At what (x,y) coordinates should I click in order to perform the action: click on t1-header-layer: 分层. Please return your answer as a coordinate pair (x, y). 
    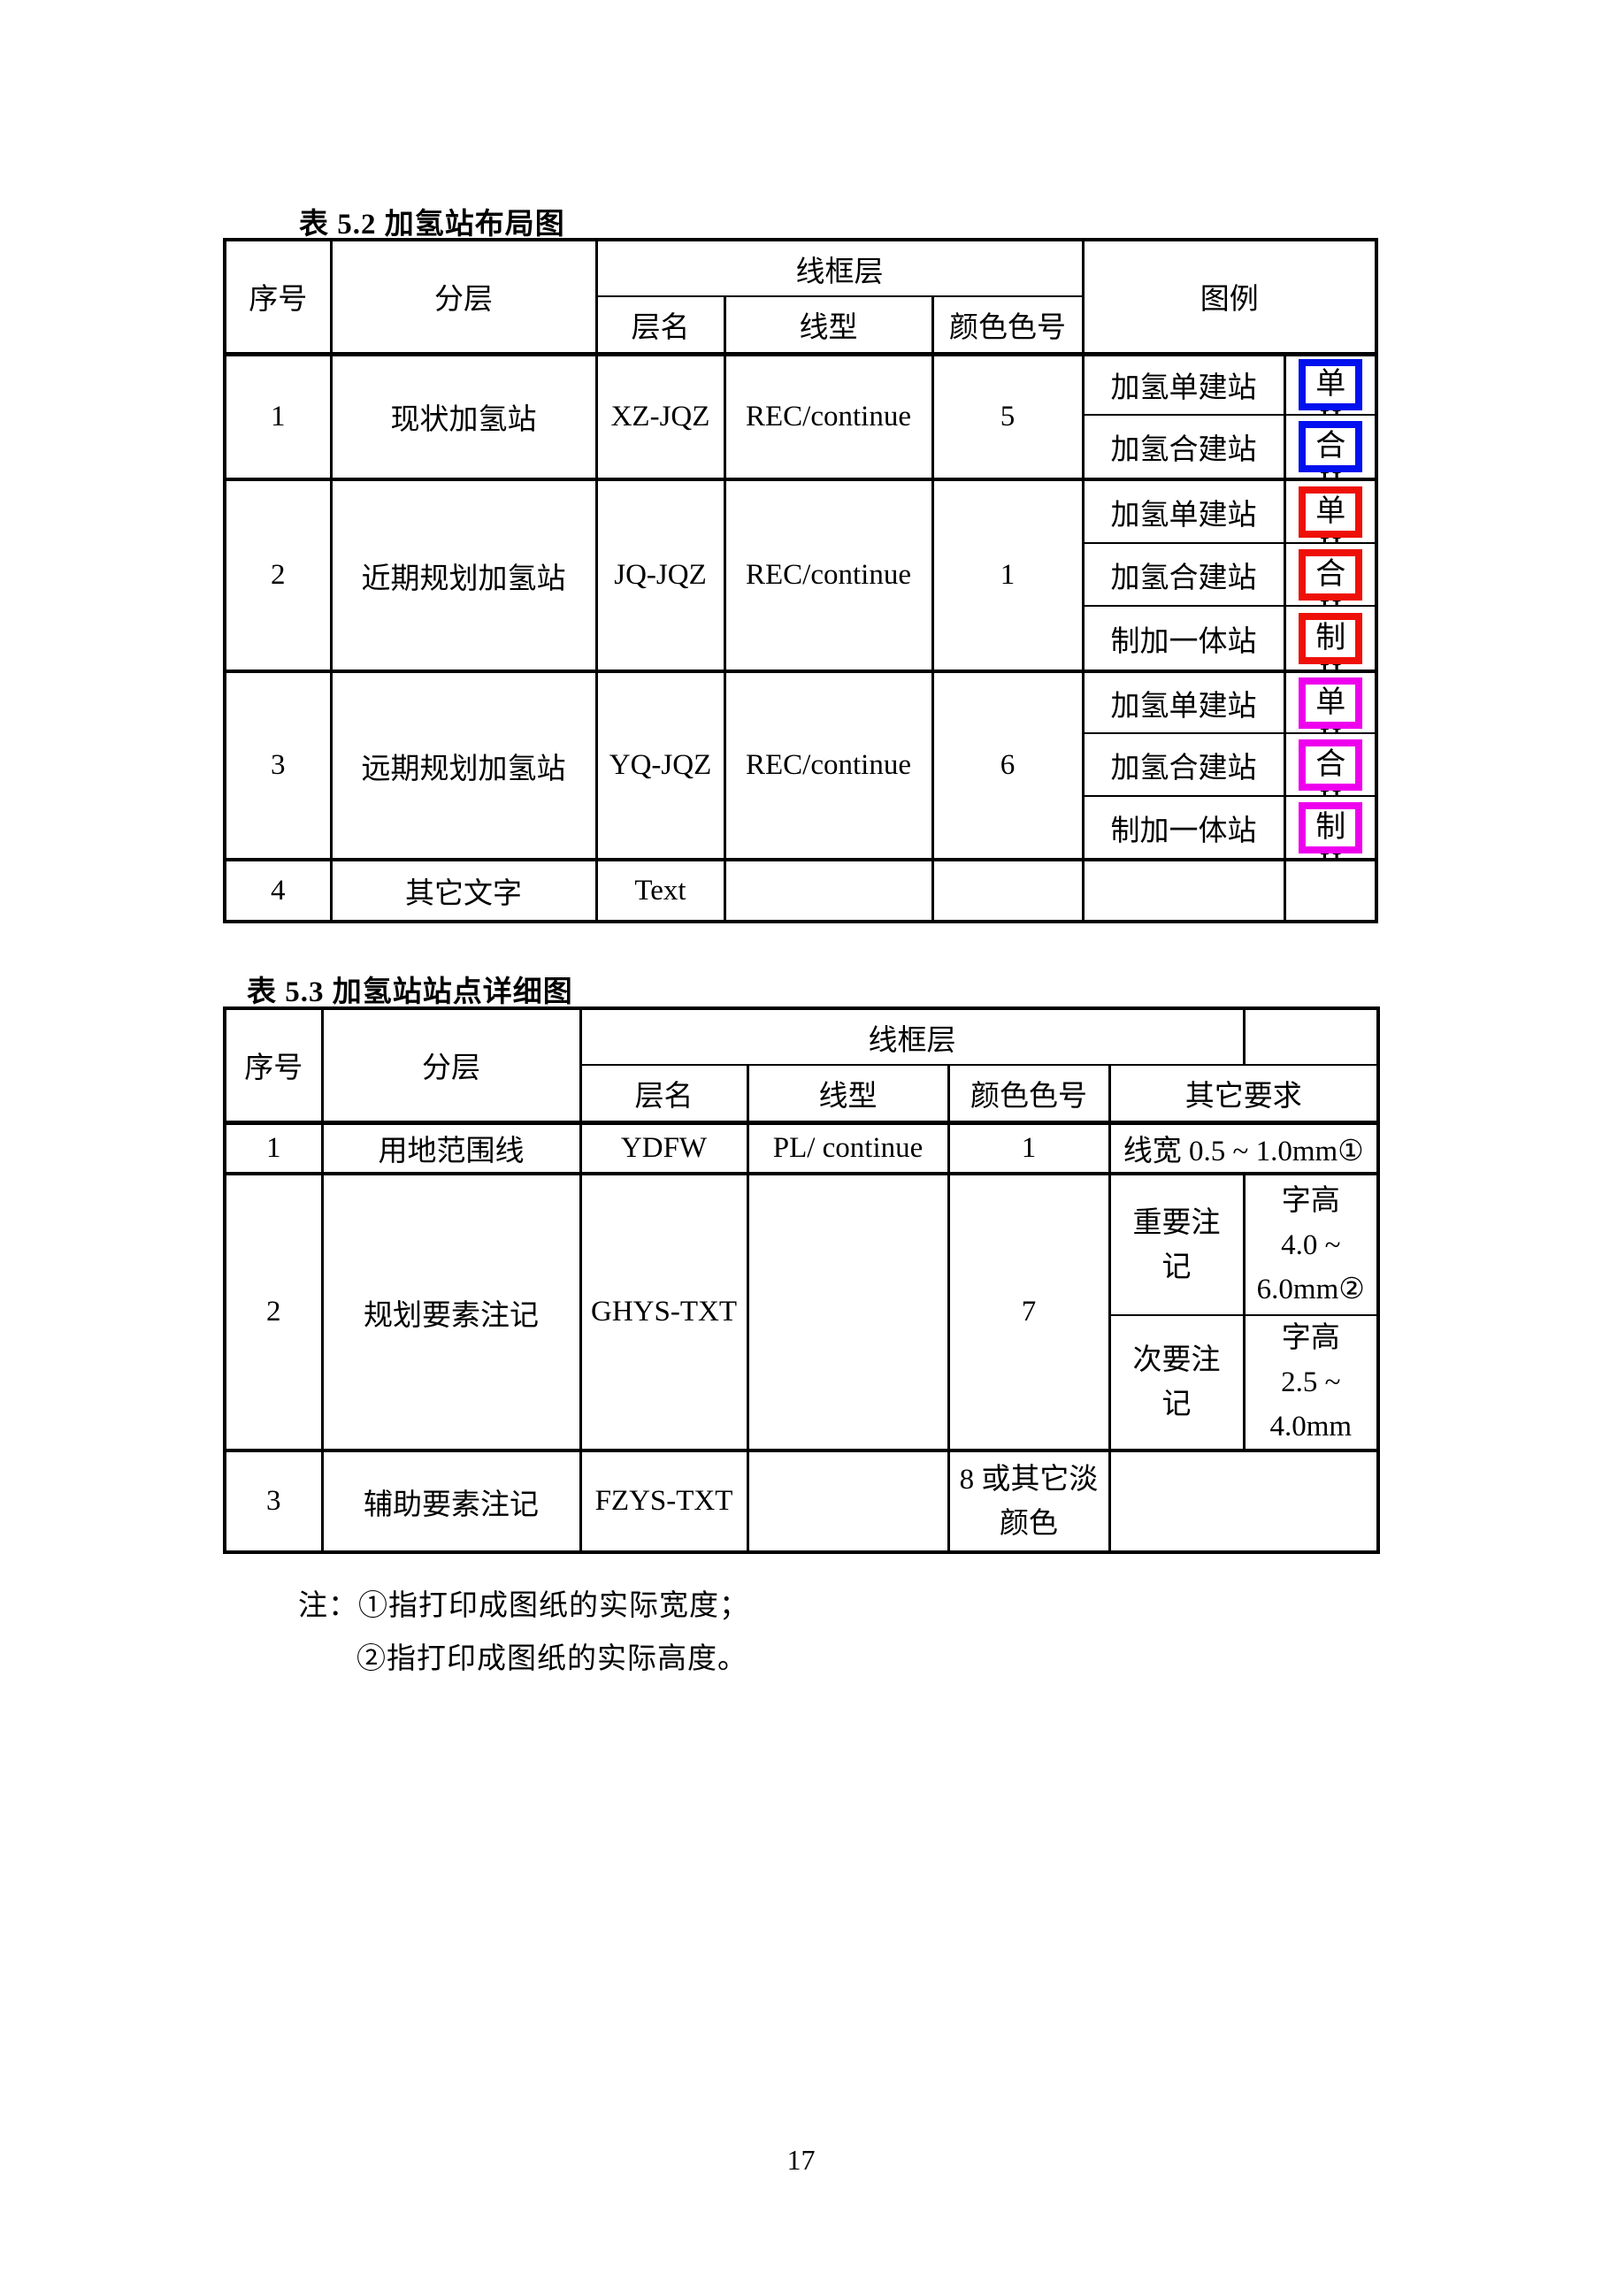
    Looking at the image, I should click on (463, 297).